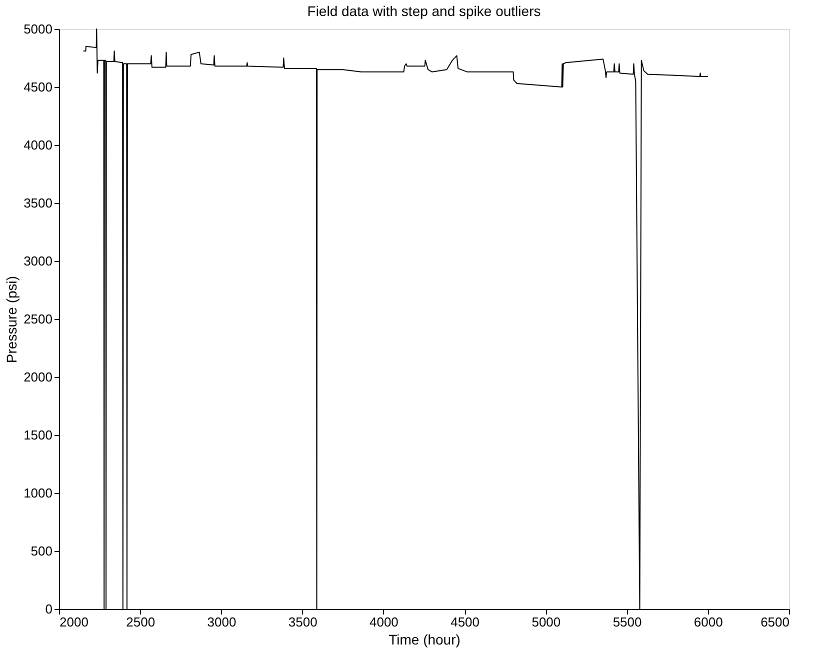 The image size is (822, 658). I want to click on chart-title: Field data with step and spike outliers, so click(424, 11).